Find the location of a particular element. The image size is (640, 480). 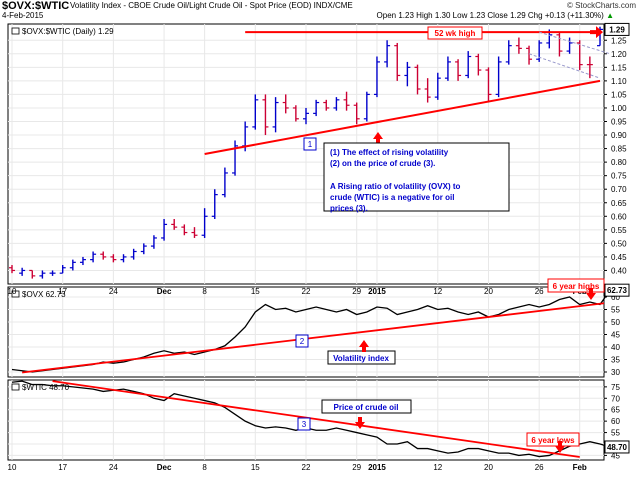

close-label: Close is located at coordinates (497, 15).